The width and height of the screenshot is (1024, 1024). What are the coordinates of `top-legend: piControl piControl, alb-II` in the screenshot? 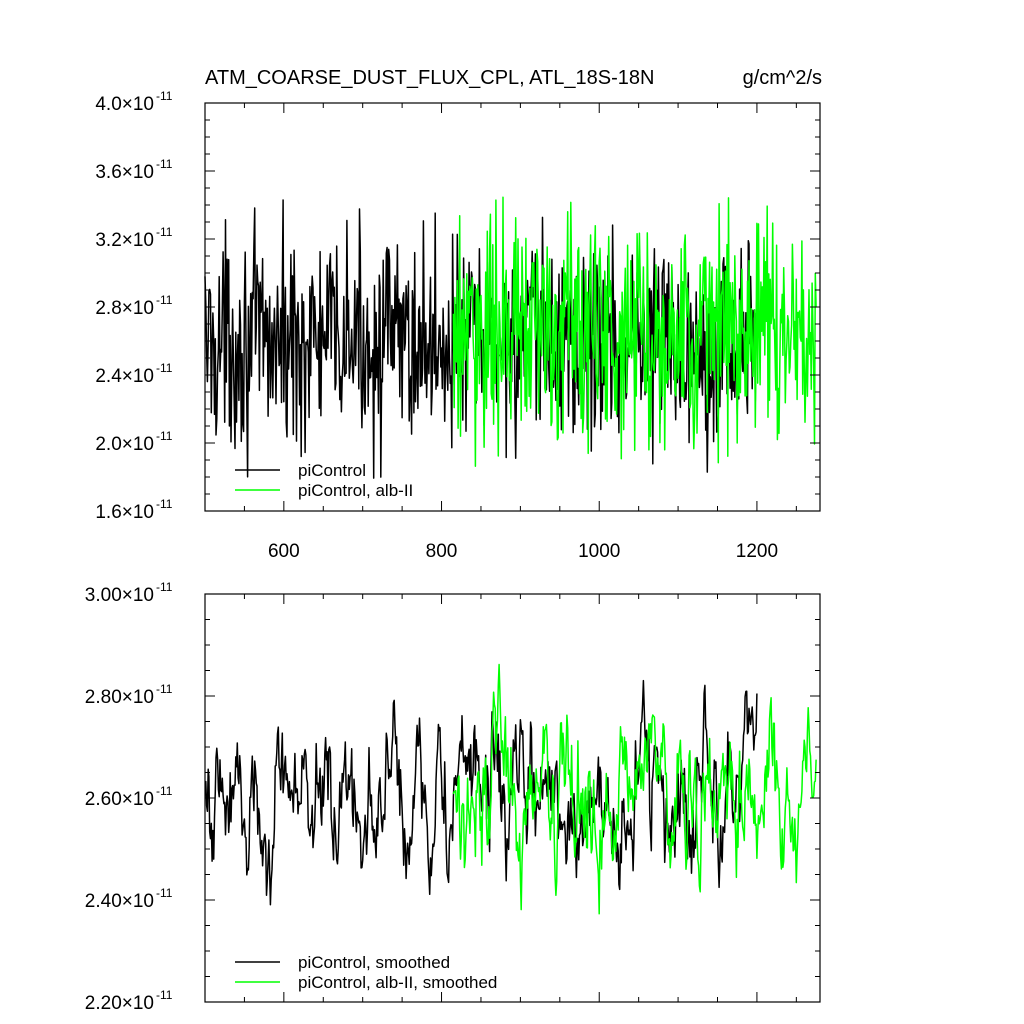 It's located at (324, 480).